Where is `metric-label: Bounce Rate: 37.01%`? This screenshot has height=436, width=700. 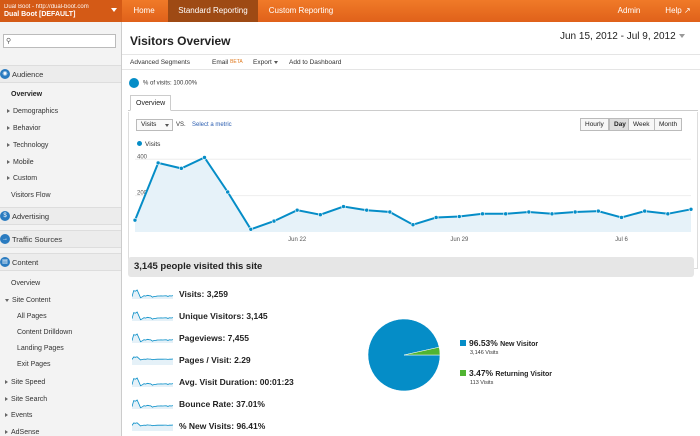 metric-label: Bounce Rate: 37.01% is located at coordinates (222, 404).